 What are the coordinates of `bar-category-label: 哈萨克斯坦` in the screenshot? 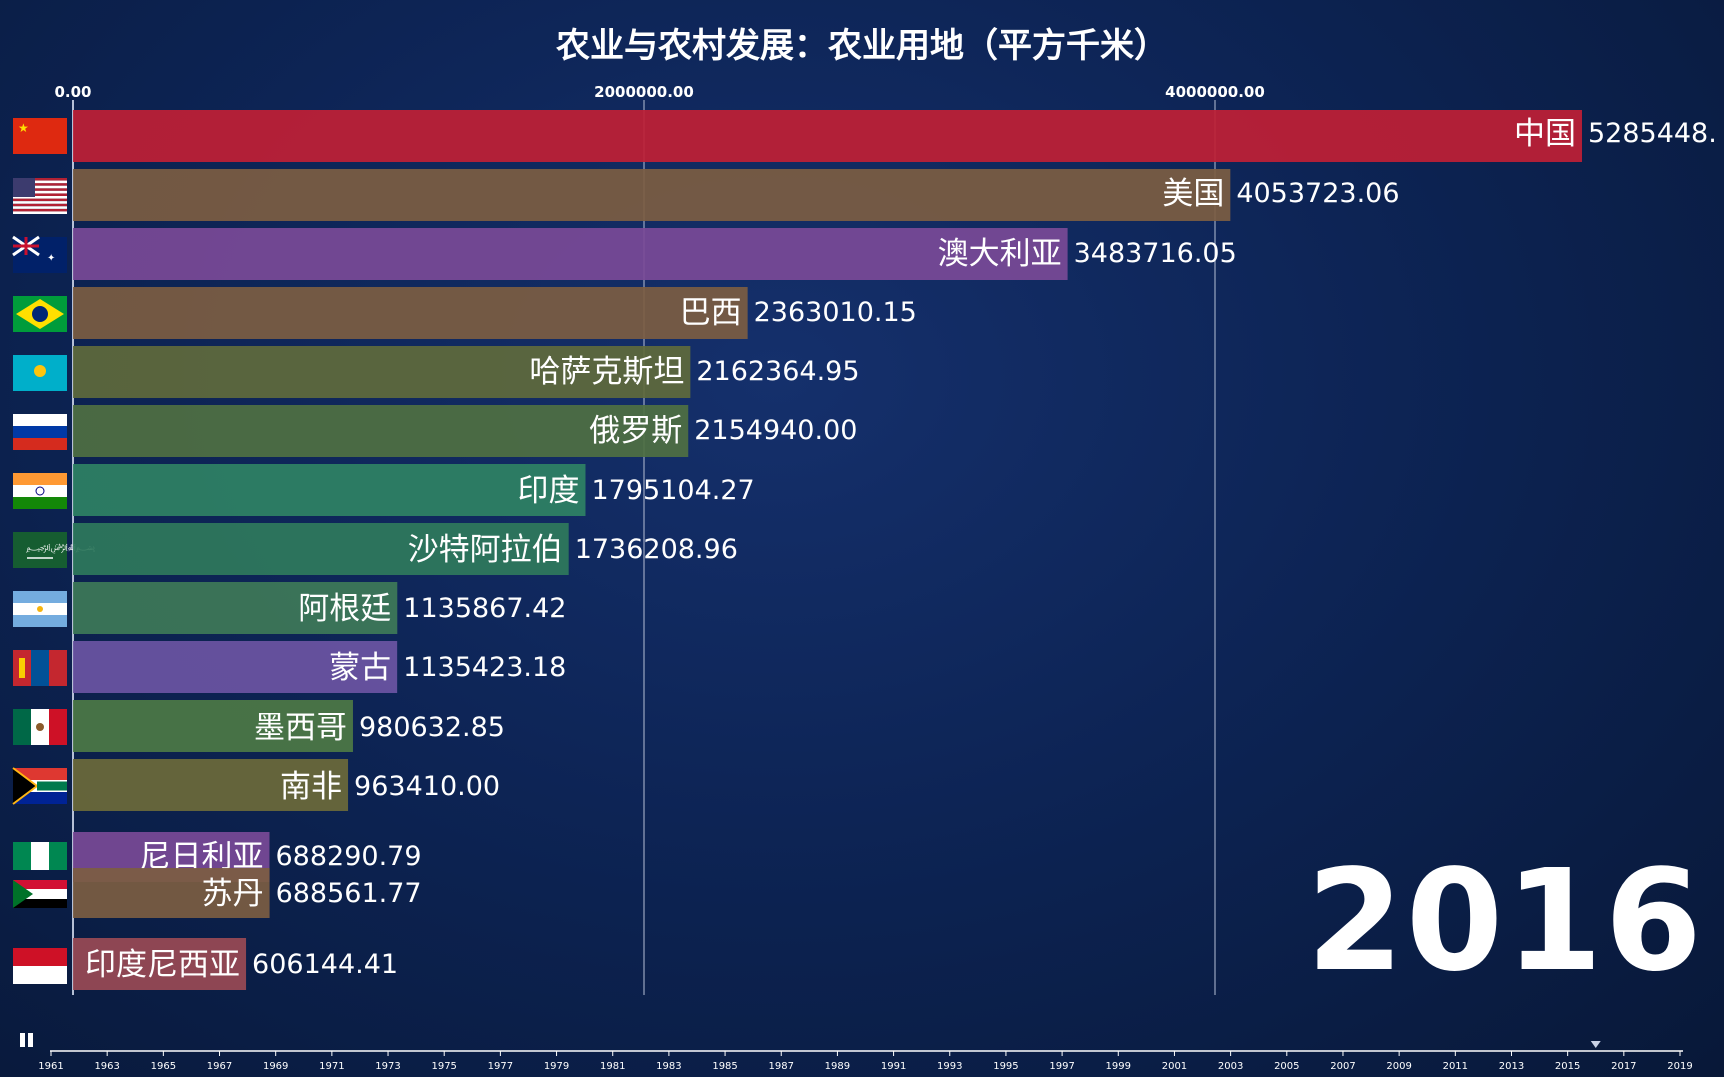 It's located at (606, 372).